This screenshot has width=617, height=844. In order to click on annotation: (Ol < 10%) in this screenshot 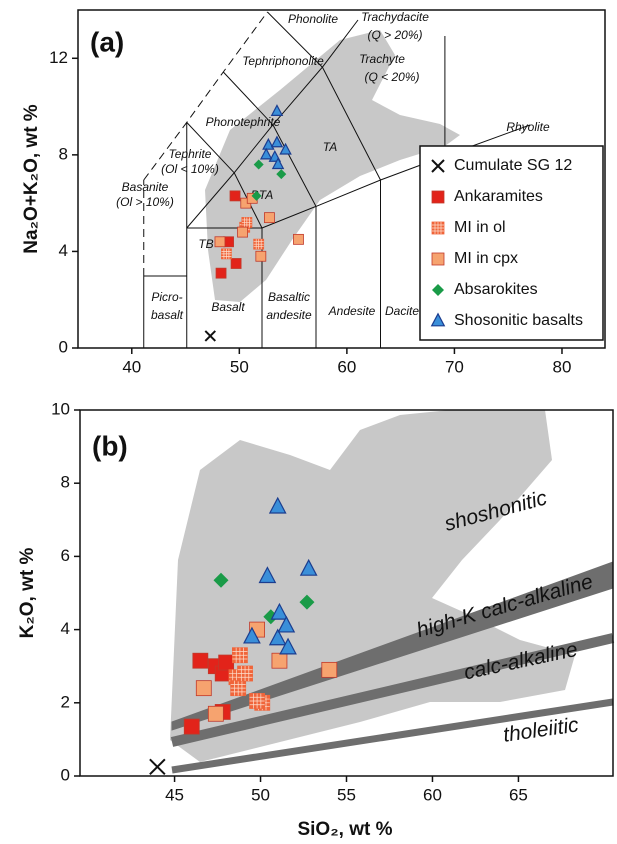, I will do `click(190, 169)`.